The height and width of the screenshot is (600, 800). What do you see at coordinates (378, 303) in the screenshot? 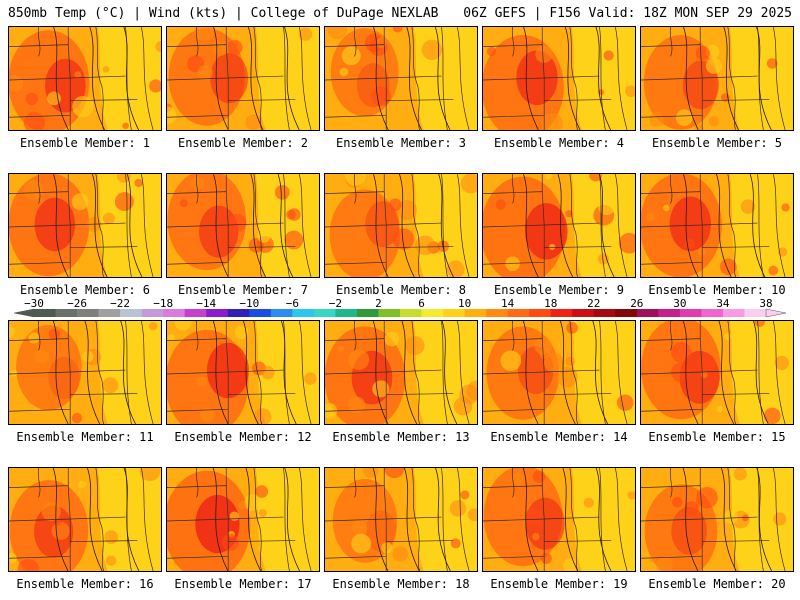
I see `colorbar-tick-label: 2` at bounding box center [378, 303].